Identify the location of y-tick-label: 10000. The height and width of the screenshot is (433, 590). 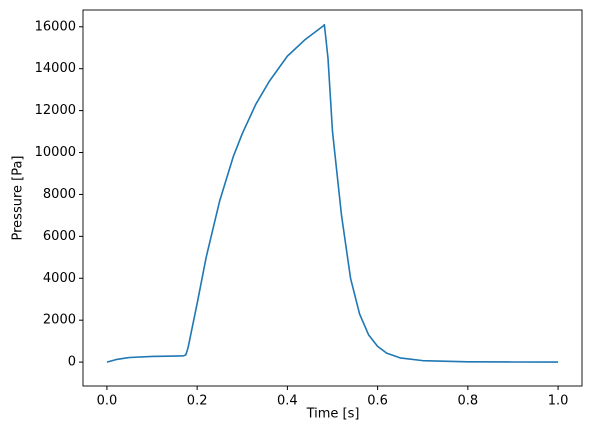
(55, 152).